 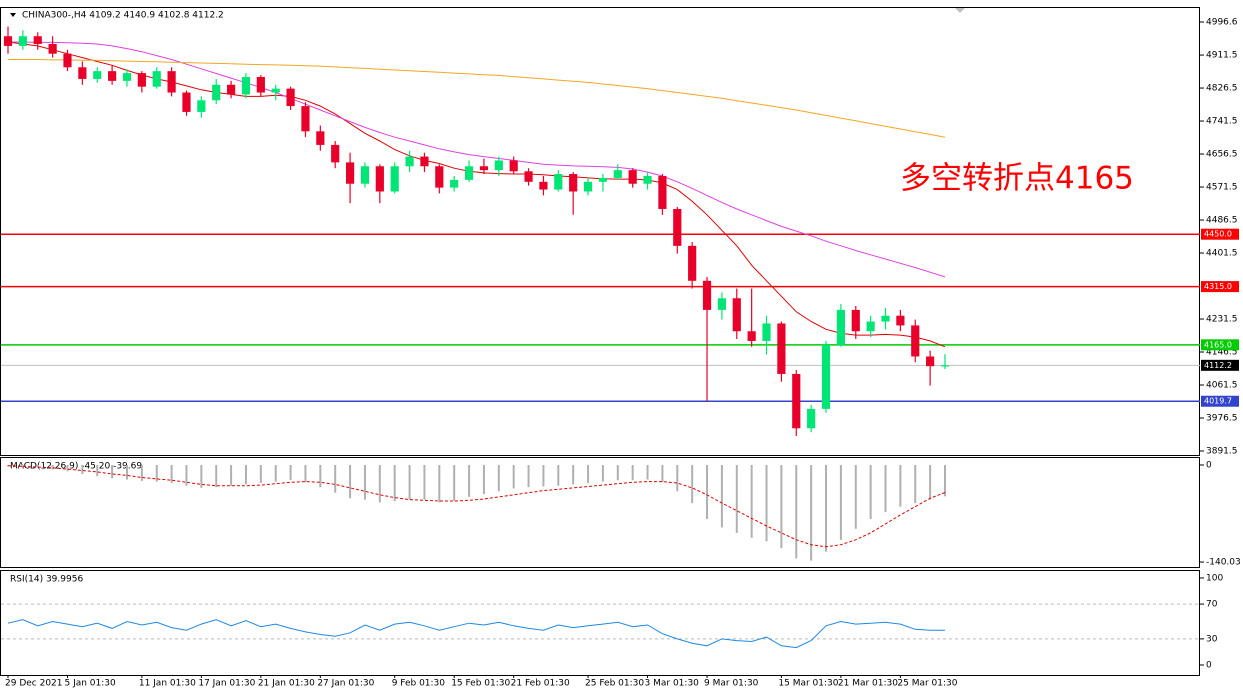 I want to click on y-tick-label: 4996.6, so click(x=1222, y=23).